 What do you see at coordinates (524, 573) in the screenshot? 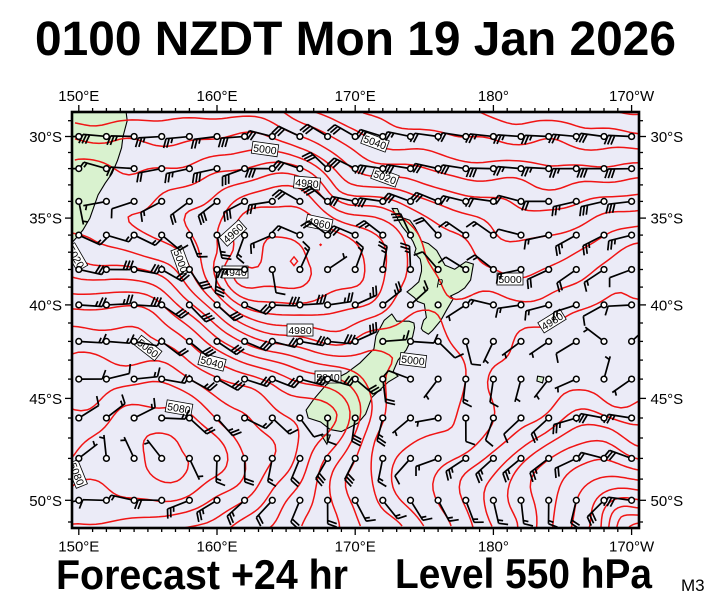
I see `svg-text: Level 550 hPa` at bounding box center [524, 573].